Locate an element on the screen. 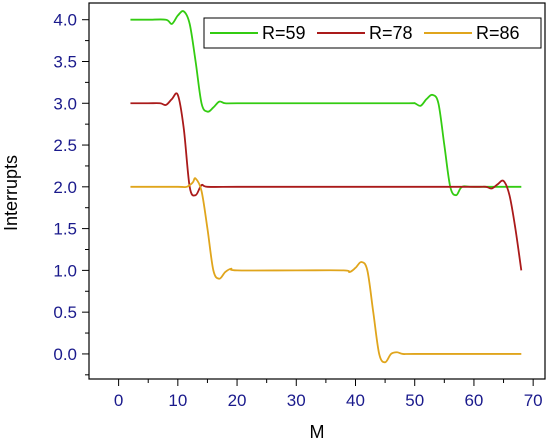 The height and width of the screenshot is (445, 550). x-tick-label: 60 is located at coordinates (473, 400).